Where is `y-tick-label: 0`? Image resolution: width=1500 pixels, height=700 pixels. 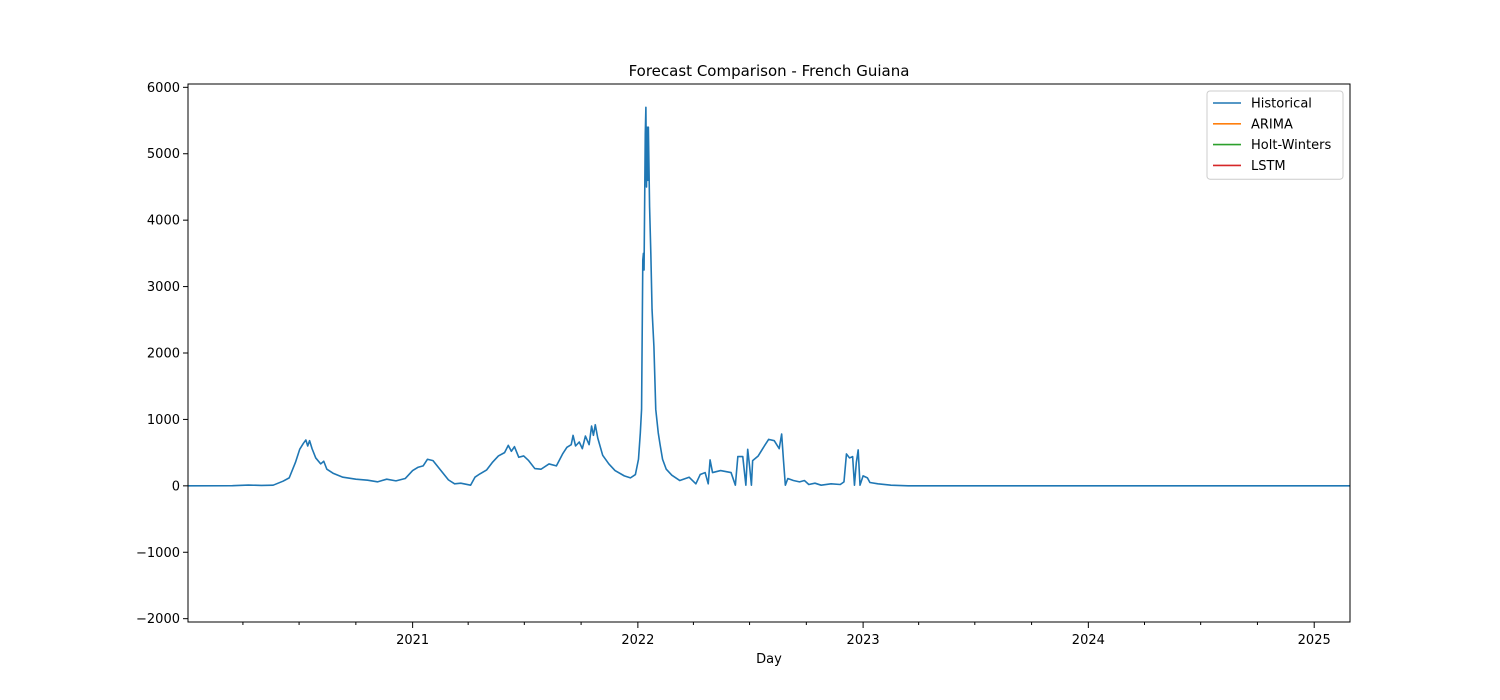
y-tick-label: 0 is located at coordinates (176, 486).